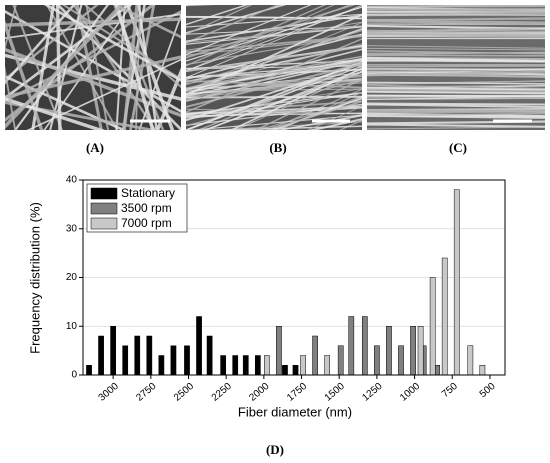 This screenshot has height=463, width=550. Describe the element at coordinates (146, 223) in the screenshot. I see `legend-label: 7000 rpm` at that location.